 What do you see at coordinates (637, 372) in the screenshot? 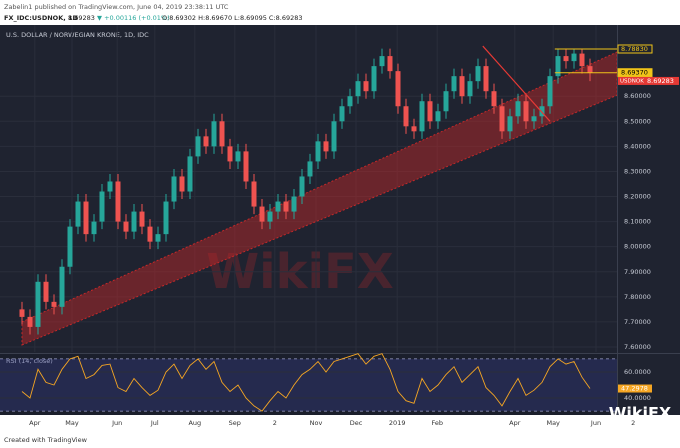
I see `rsi-tick-label: 60.0000` at bounding box center [637, 372].